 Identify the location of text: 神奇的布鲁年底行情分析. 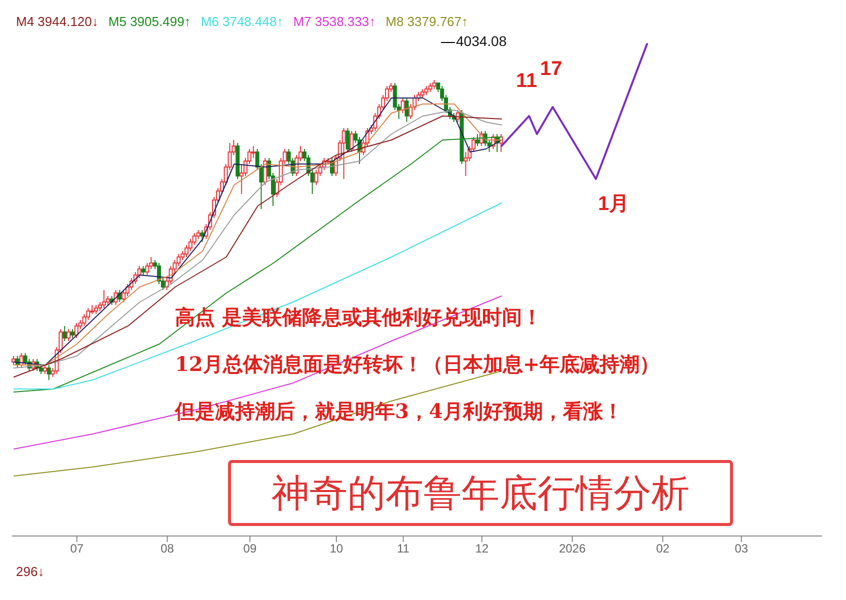
(480, 493).